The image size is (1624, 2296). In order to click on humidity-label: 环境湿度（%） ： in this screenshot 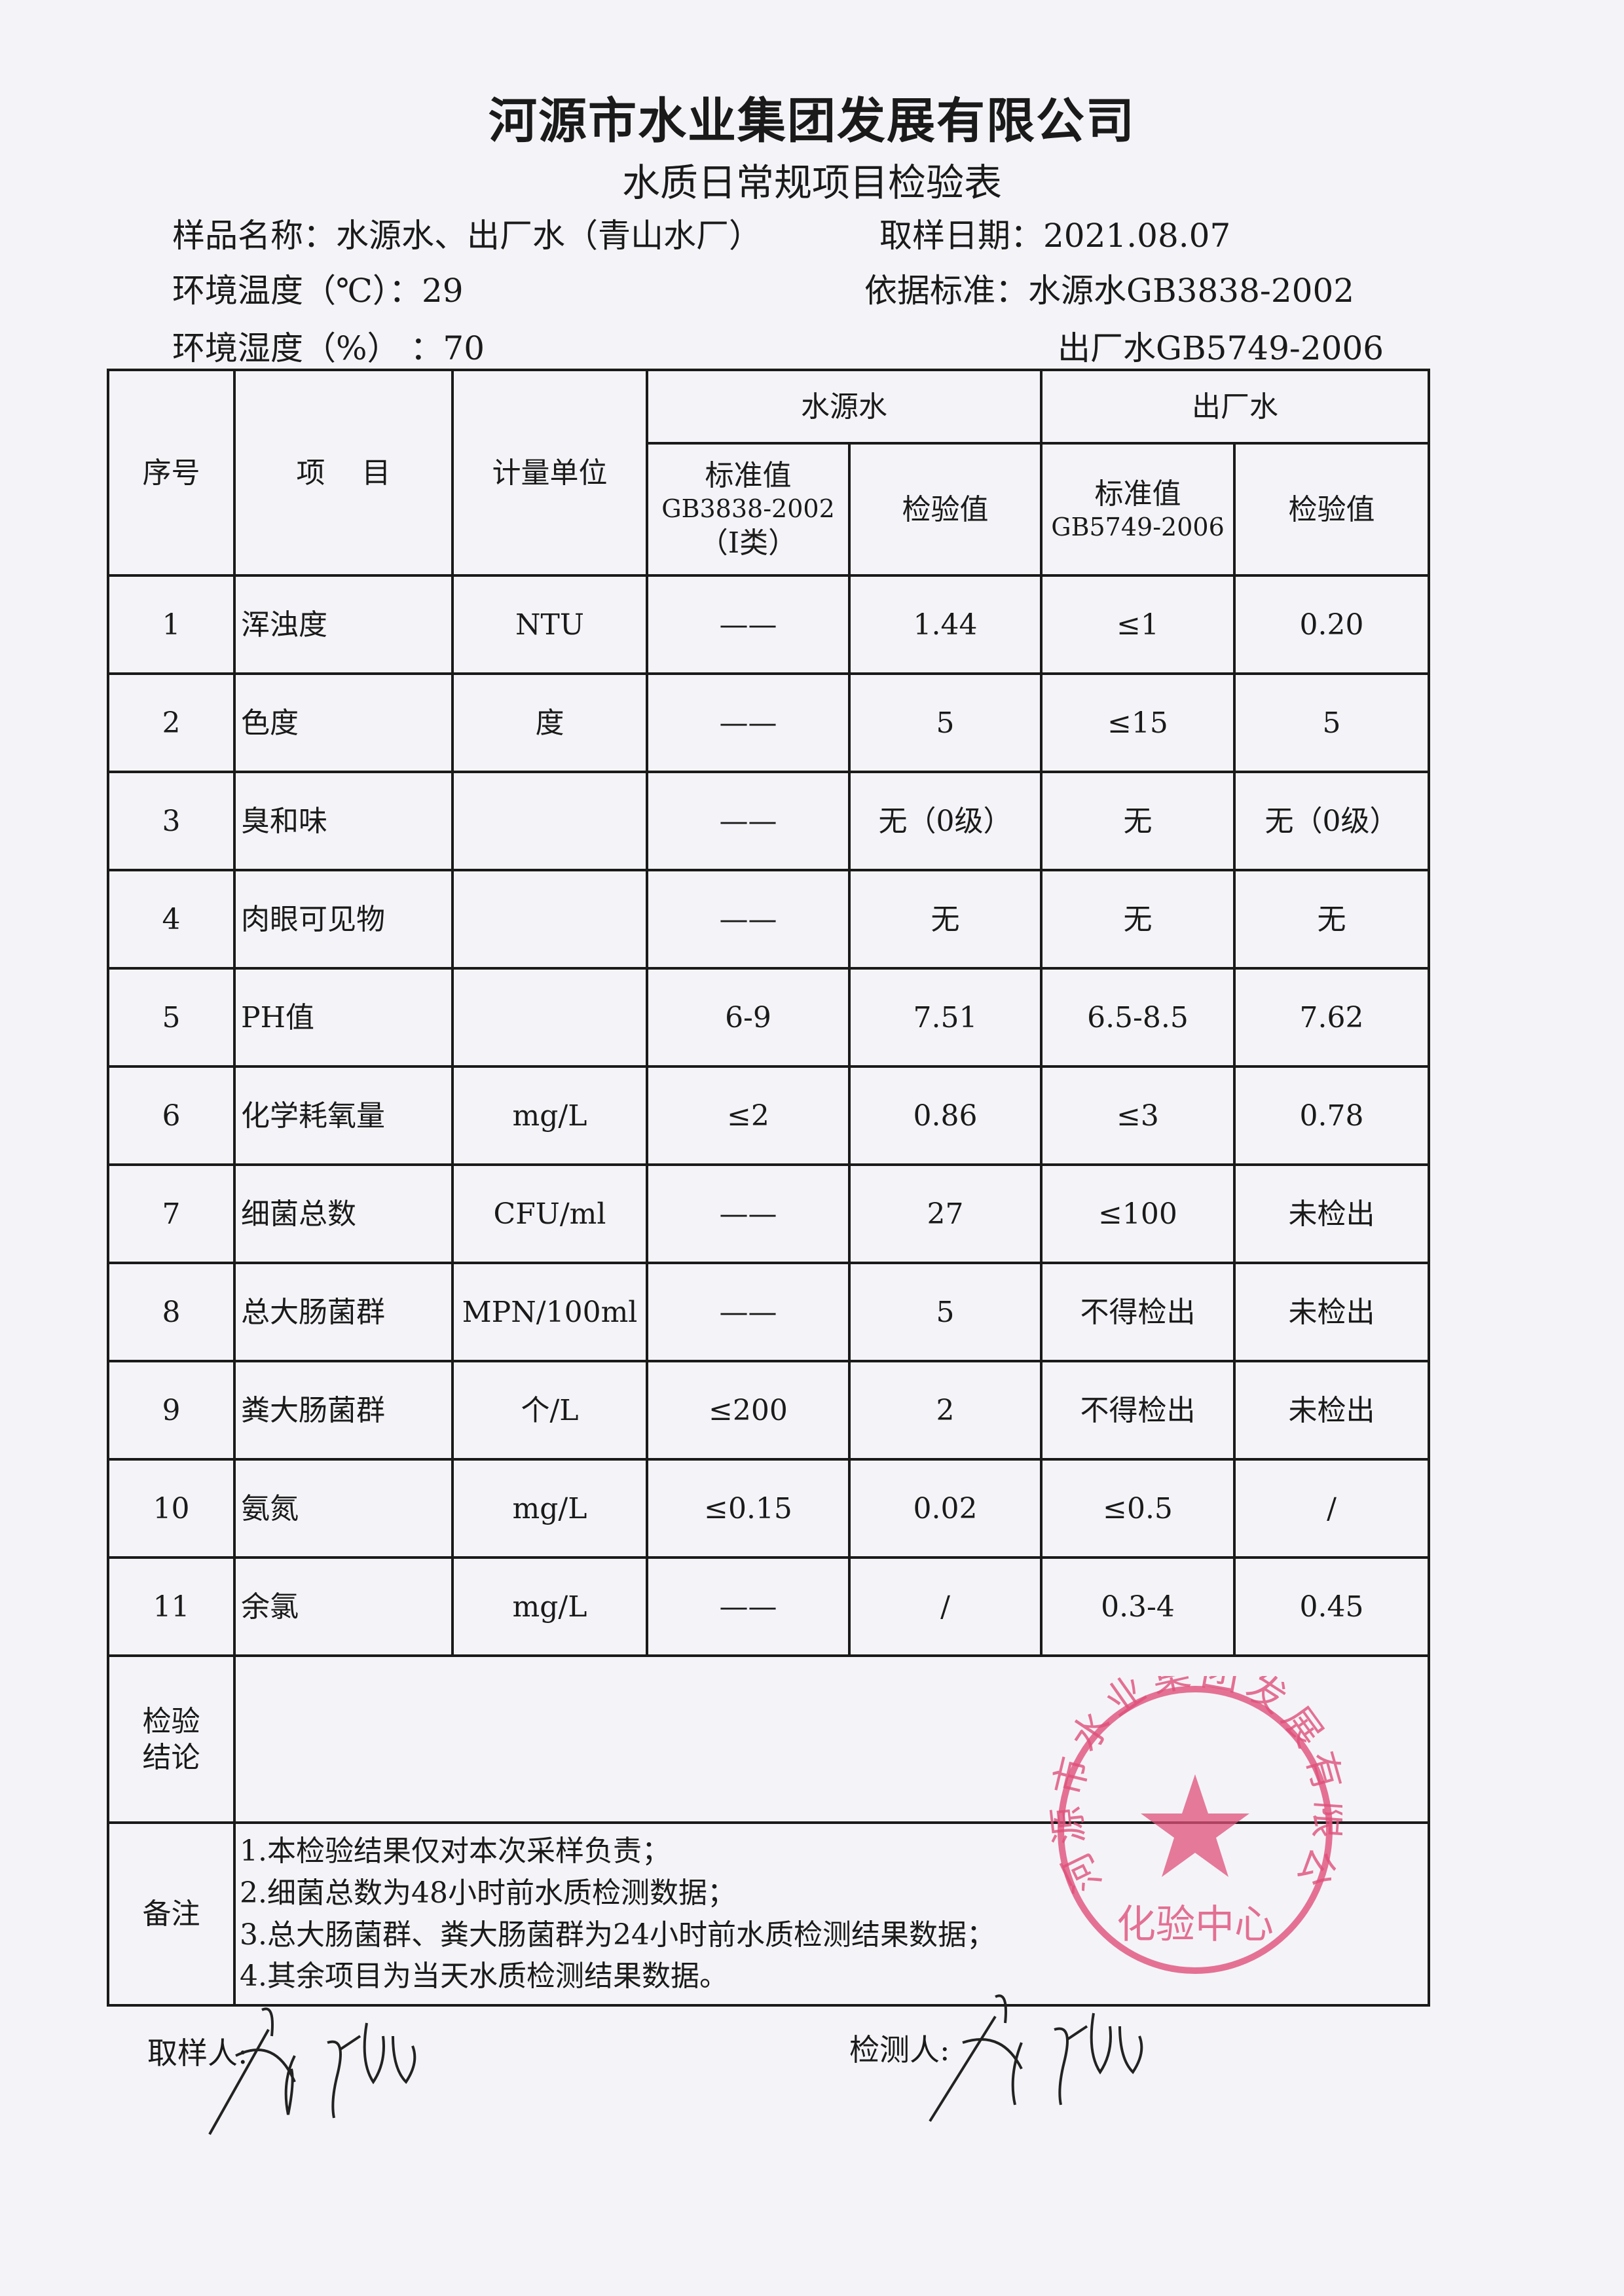, I will do `click(307, 348)`.